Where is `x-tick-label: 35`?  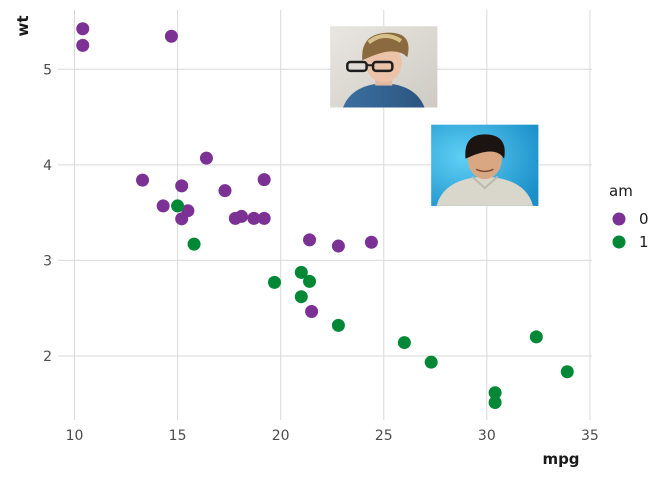
x-tick-label: 35 is located at coordinates (590, 436).